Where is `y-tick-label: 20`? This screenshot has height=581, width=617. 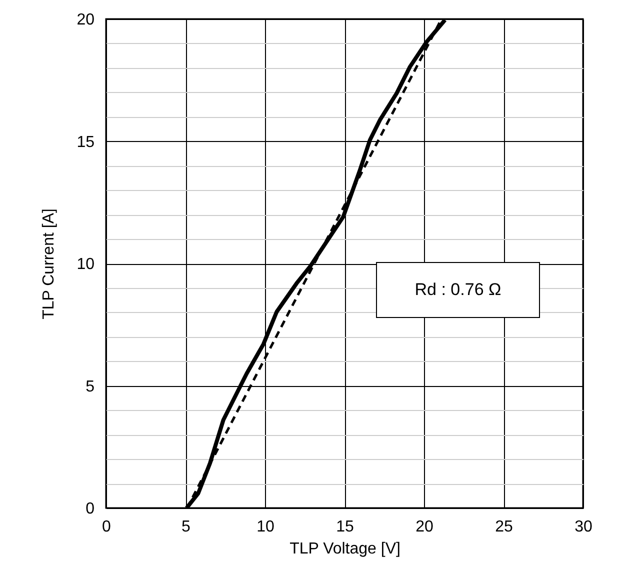 y-tick-label: 20 is located at coordinates (85, 20).